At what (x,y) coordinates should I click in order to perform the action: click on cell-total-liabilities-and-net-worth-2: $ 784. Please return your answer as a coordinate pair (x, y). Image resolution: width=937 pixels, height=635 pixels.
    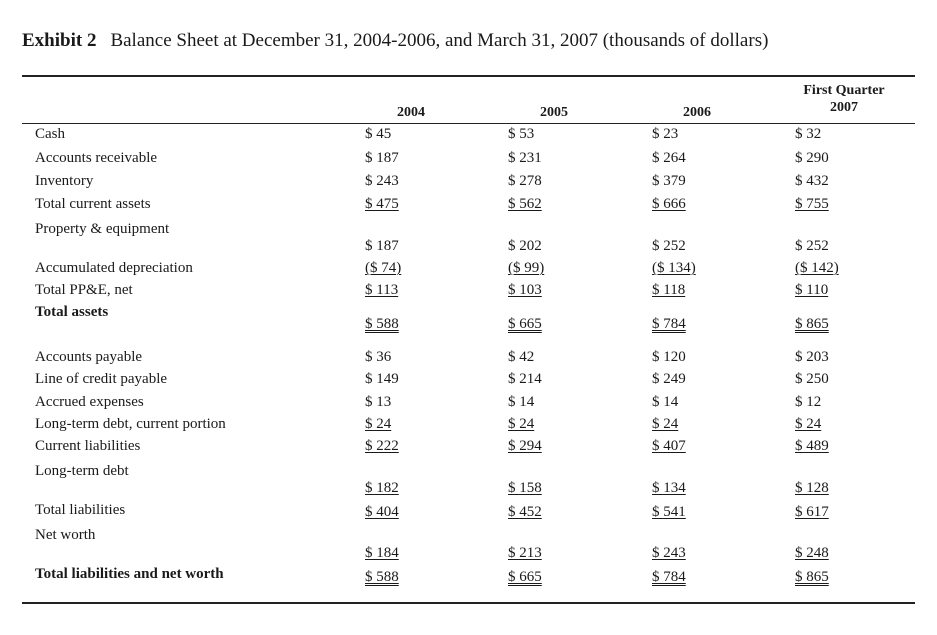
    Looking at the image, I should click on (669, 577).